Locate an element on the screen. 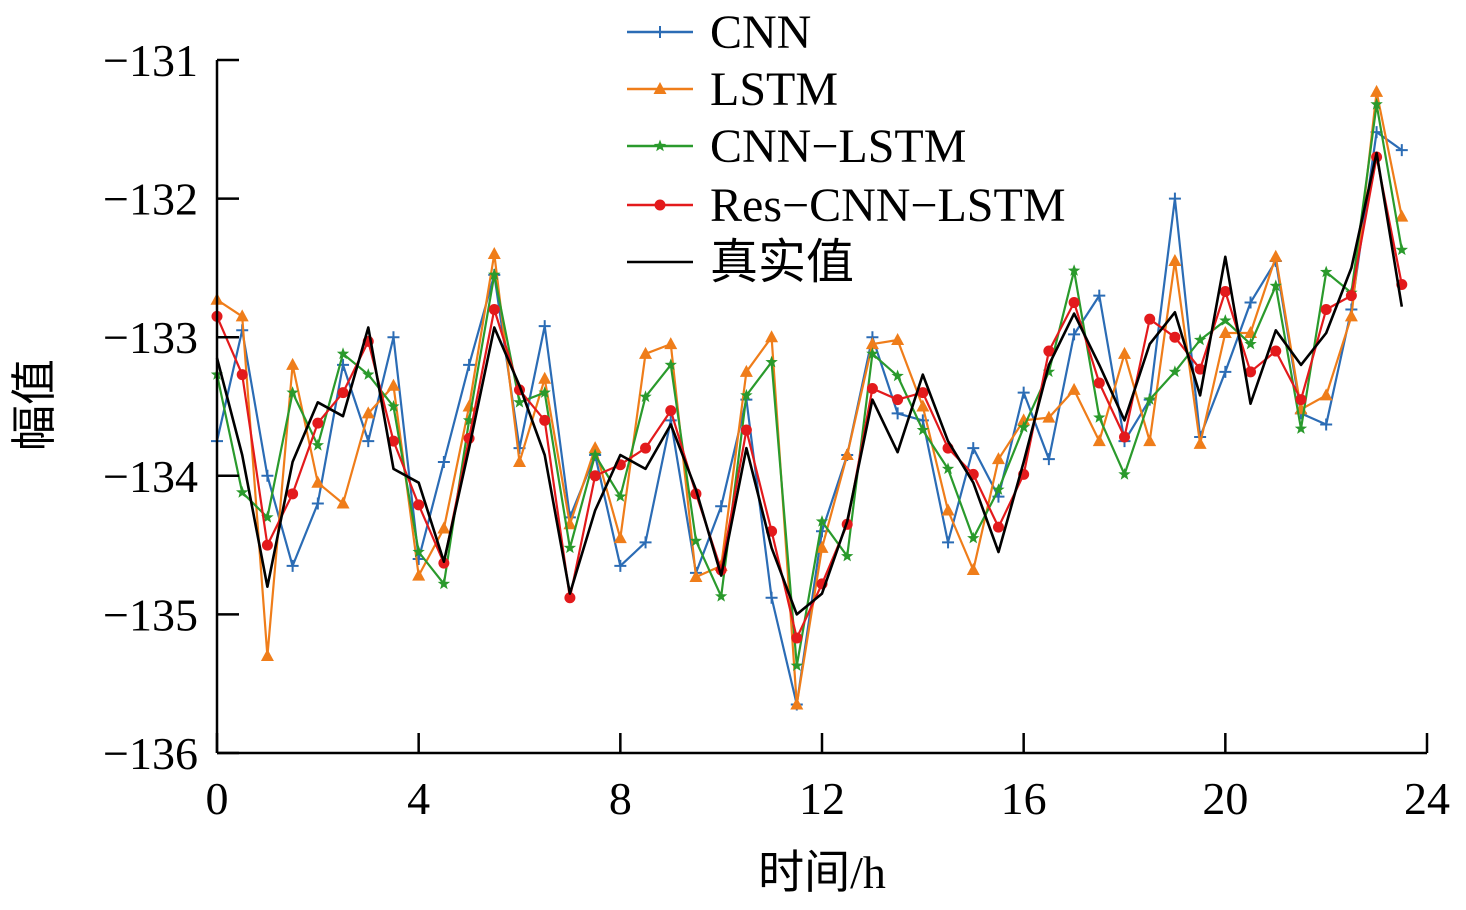  legend-item: Res−CNN−LSTM is located at coordinates (846, 205).